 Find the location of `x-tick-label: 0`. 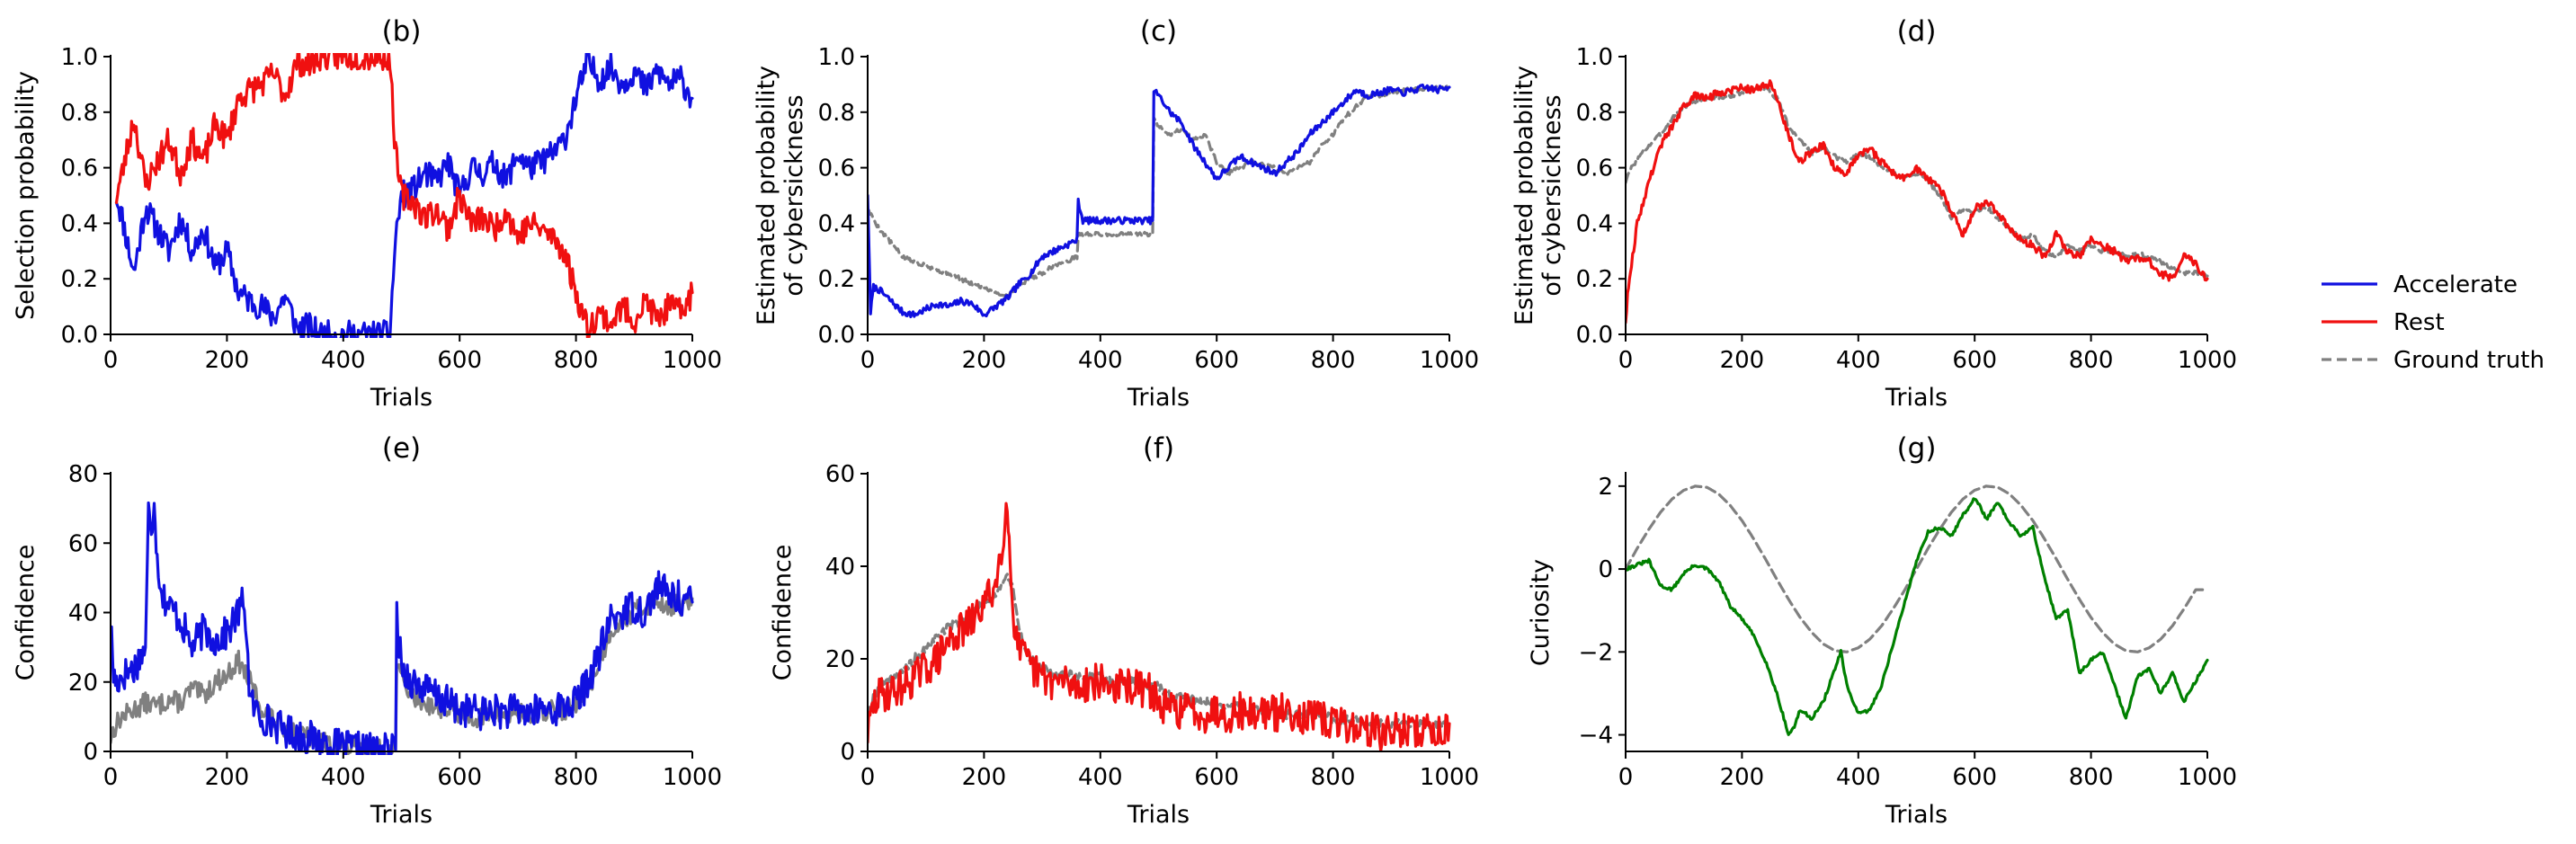

x-tick-label: 0 is located at coordinates (111, 361).